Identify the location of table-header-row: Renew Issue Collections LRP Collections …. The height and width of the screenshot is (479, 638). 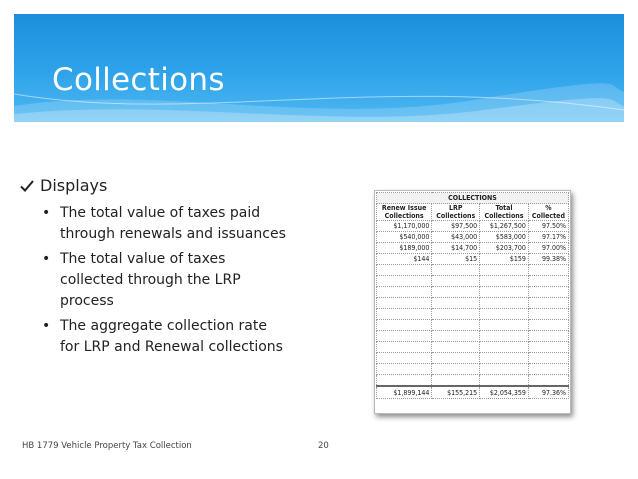
(472, 212).